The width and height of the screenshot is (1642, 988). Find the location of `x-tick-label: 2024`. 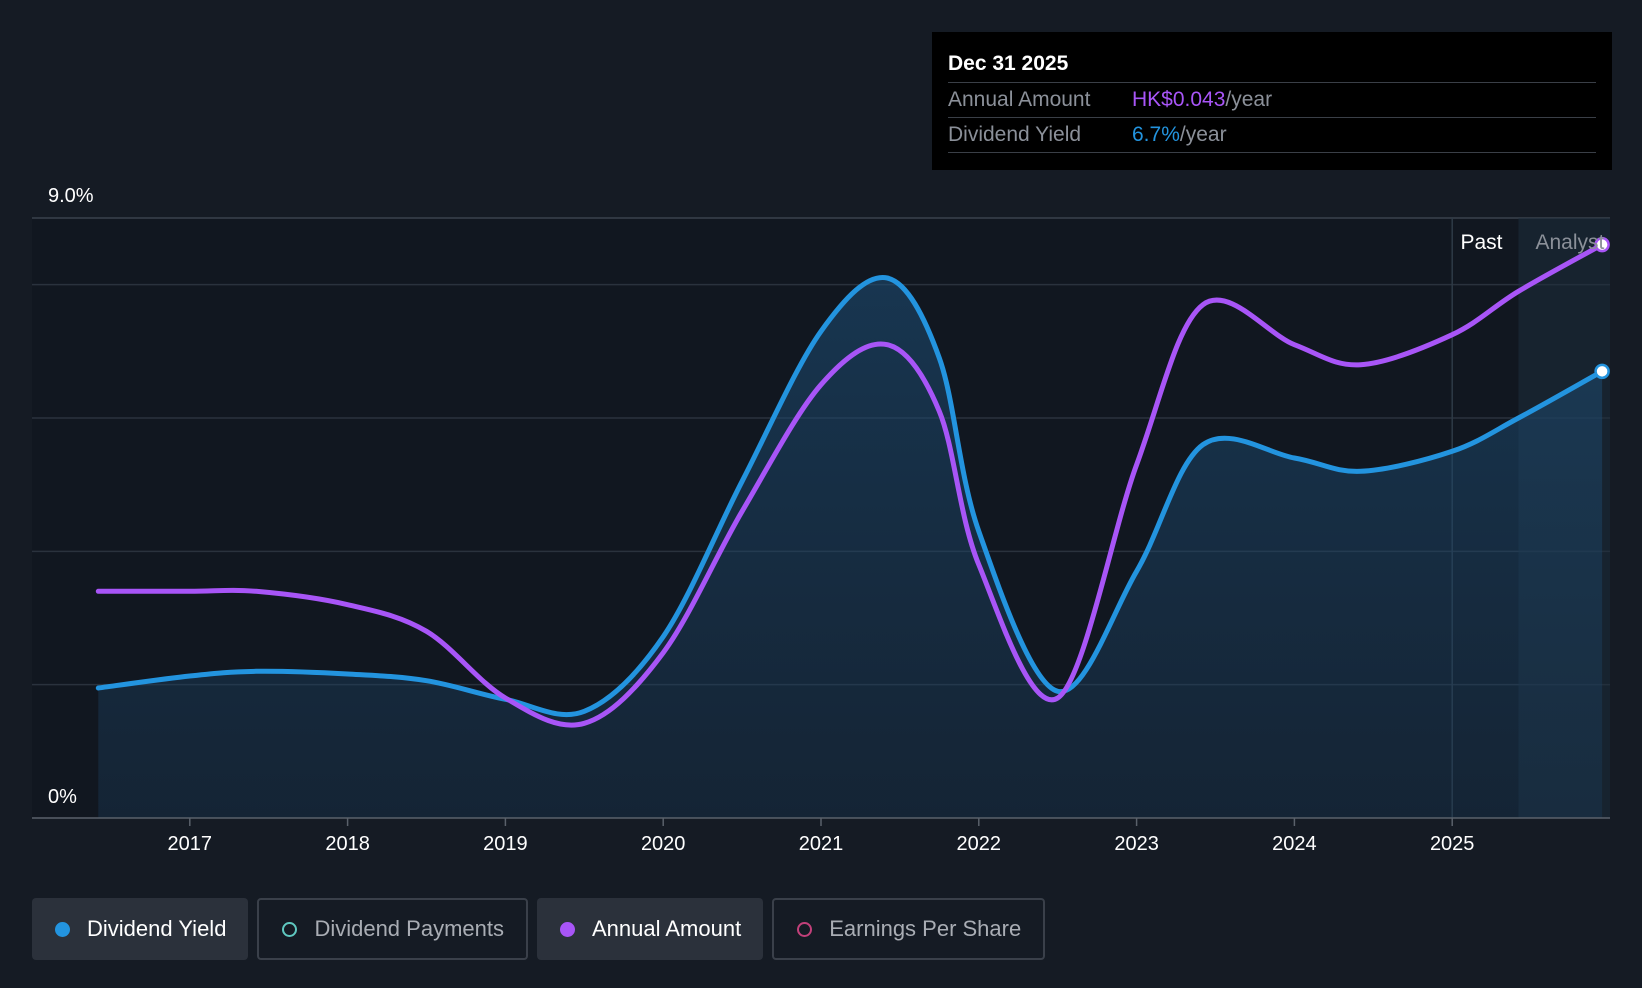

x-tick-label: 2024 is located at coordinates (1294, 844).